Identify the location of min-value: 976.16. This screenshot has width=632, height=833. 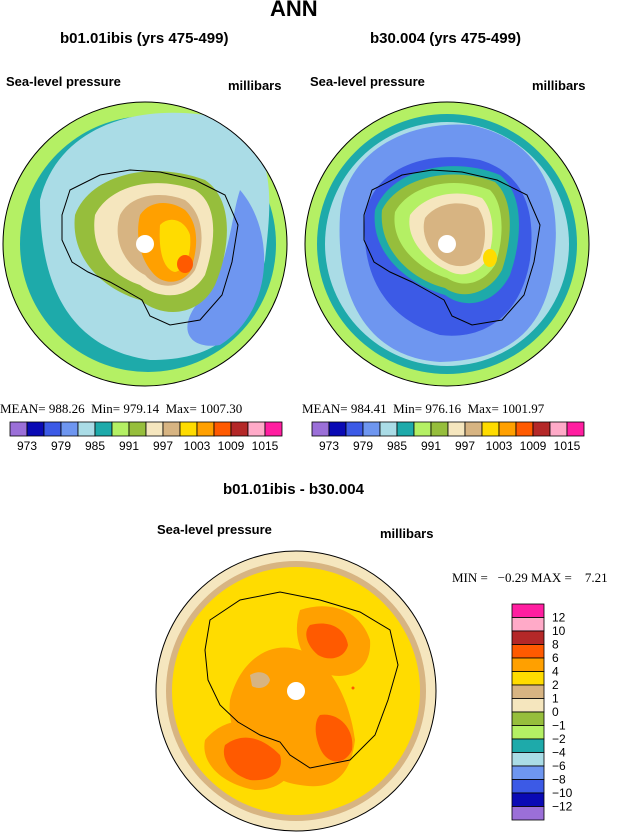
(443, 408).